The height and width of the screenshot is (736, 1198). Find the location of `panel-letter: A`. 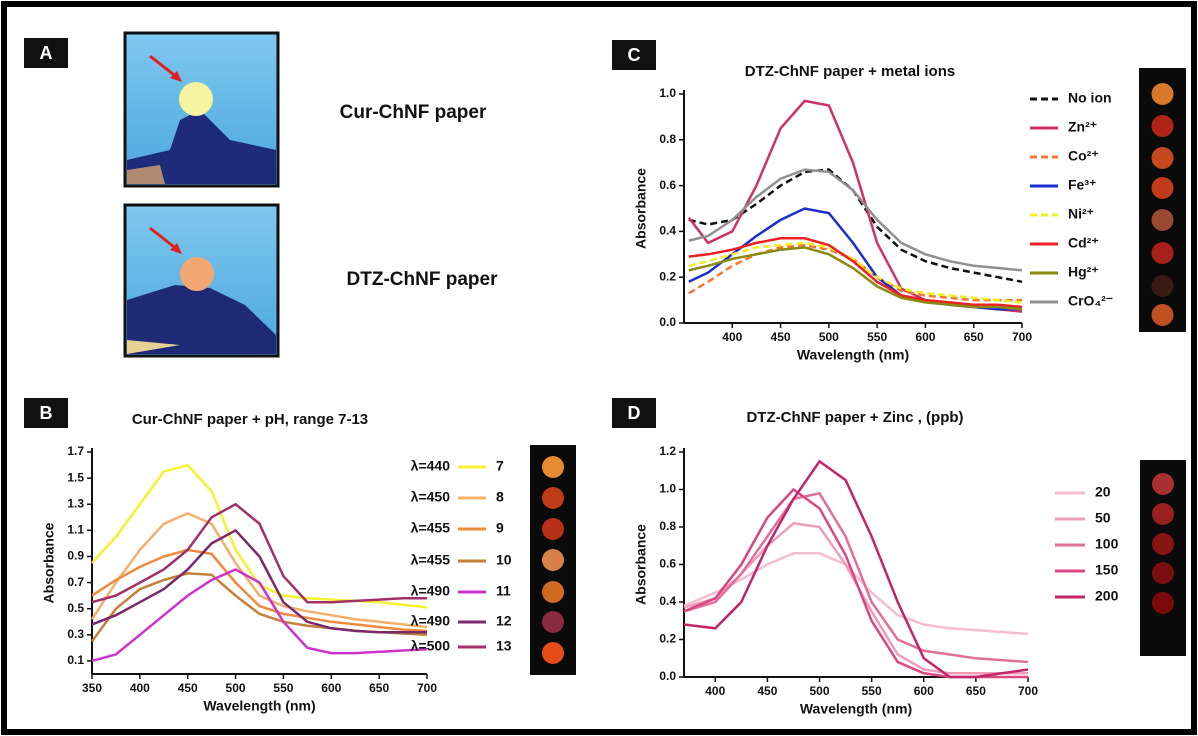

panel-letter: A is located at coordinates (46, 53).